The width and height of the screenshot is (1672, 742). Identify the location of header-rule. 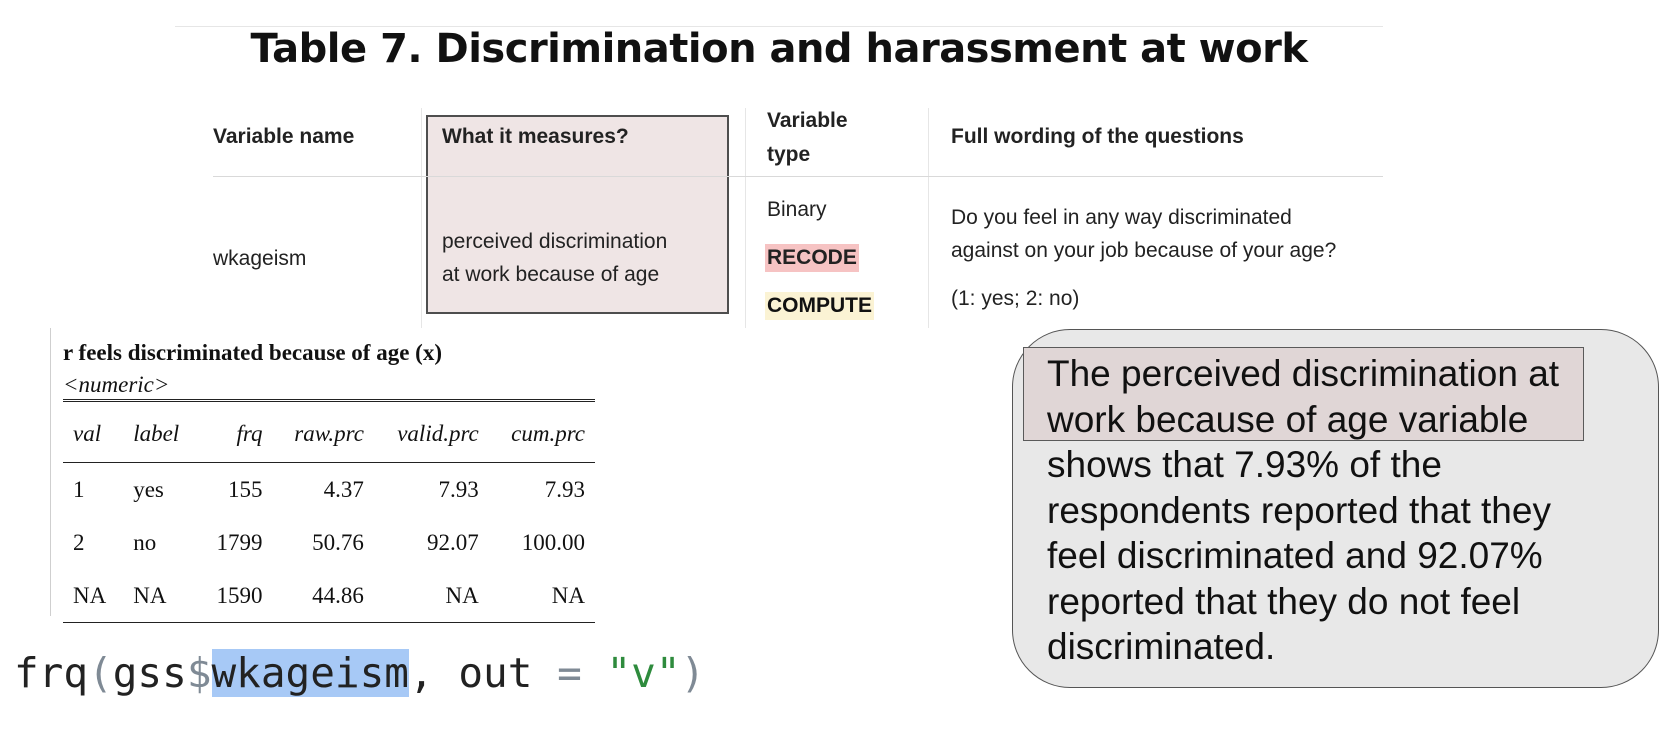
(798, 176).